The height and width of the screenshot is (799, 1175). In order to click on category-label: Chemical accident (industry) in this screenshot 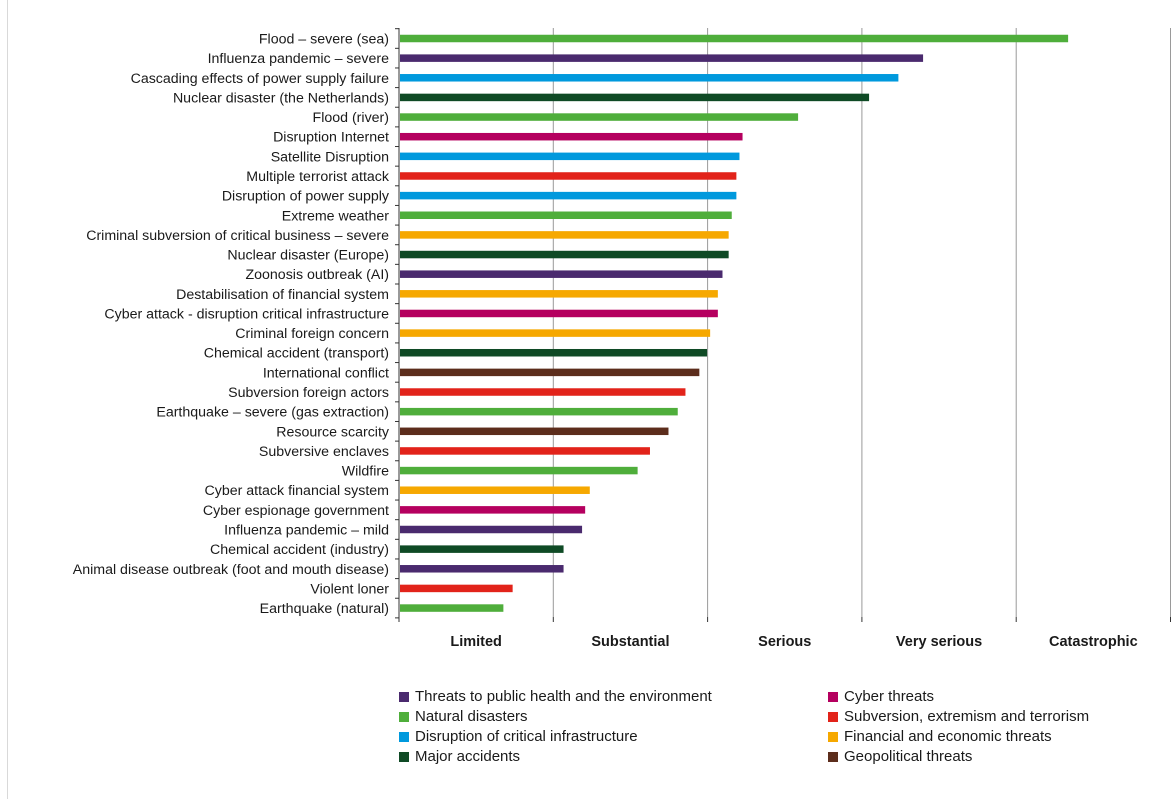, I will do `click(299, 550)`.